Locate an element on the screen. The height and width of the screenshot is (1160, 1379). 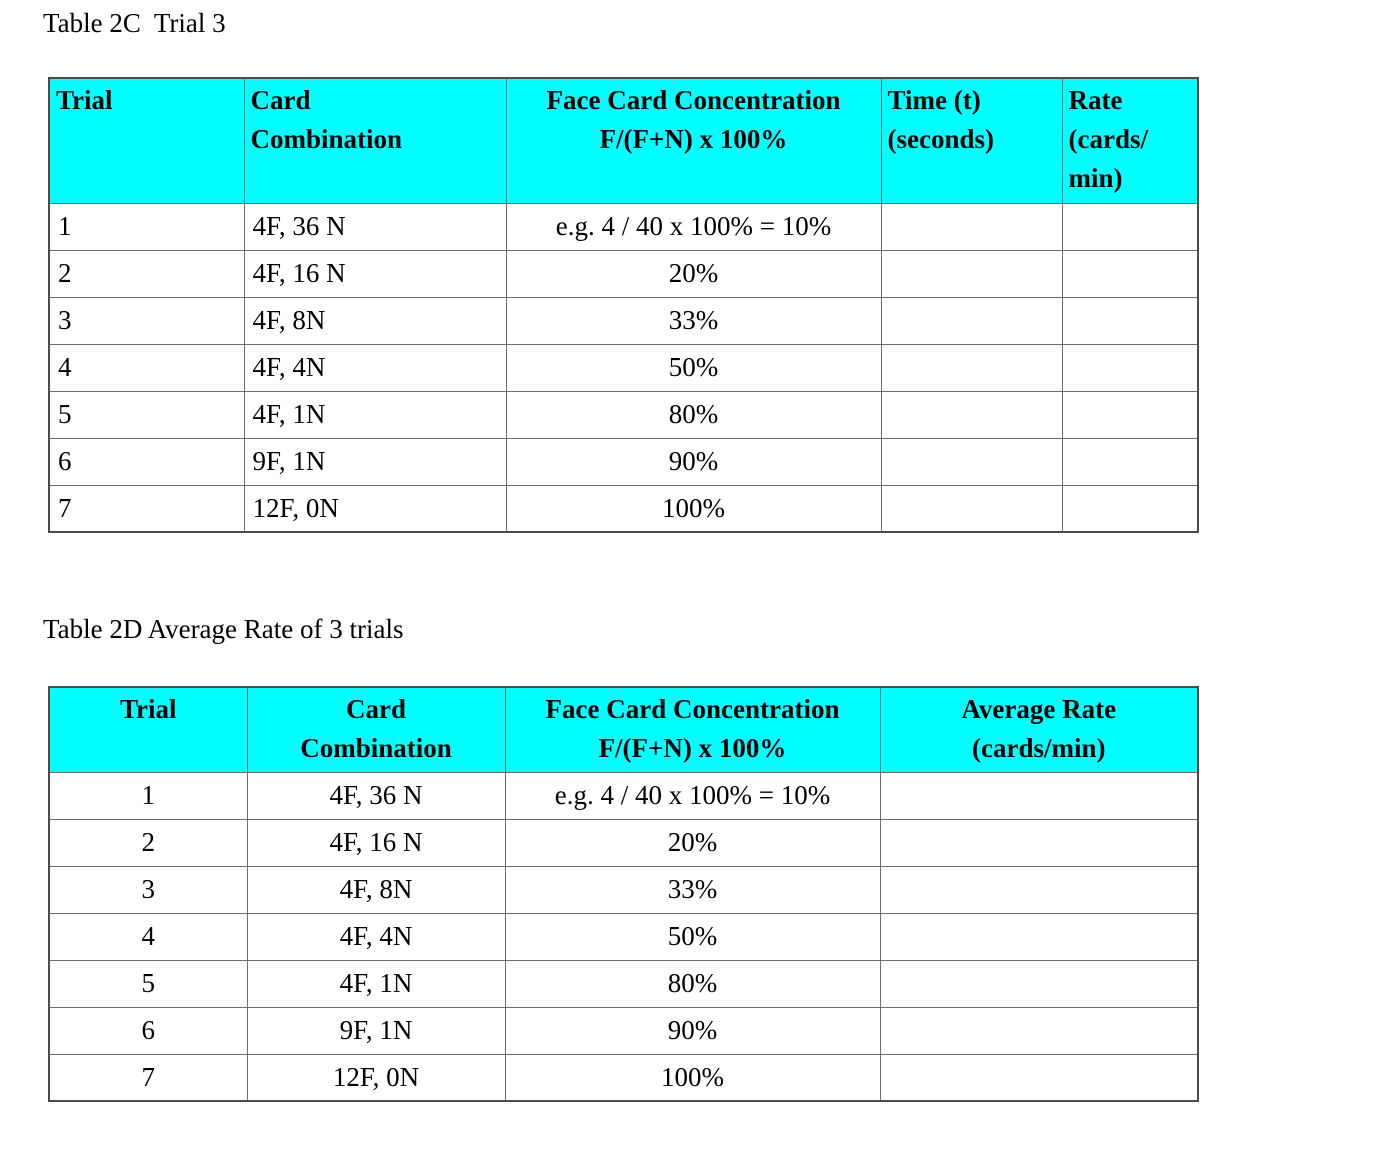
table-2d-title: Table 2D Average Rate of 3 trials is located at coordinates (223, 629).